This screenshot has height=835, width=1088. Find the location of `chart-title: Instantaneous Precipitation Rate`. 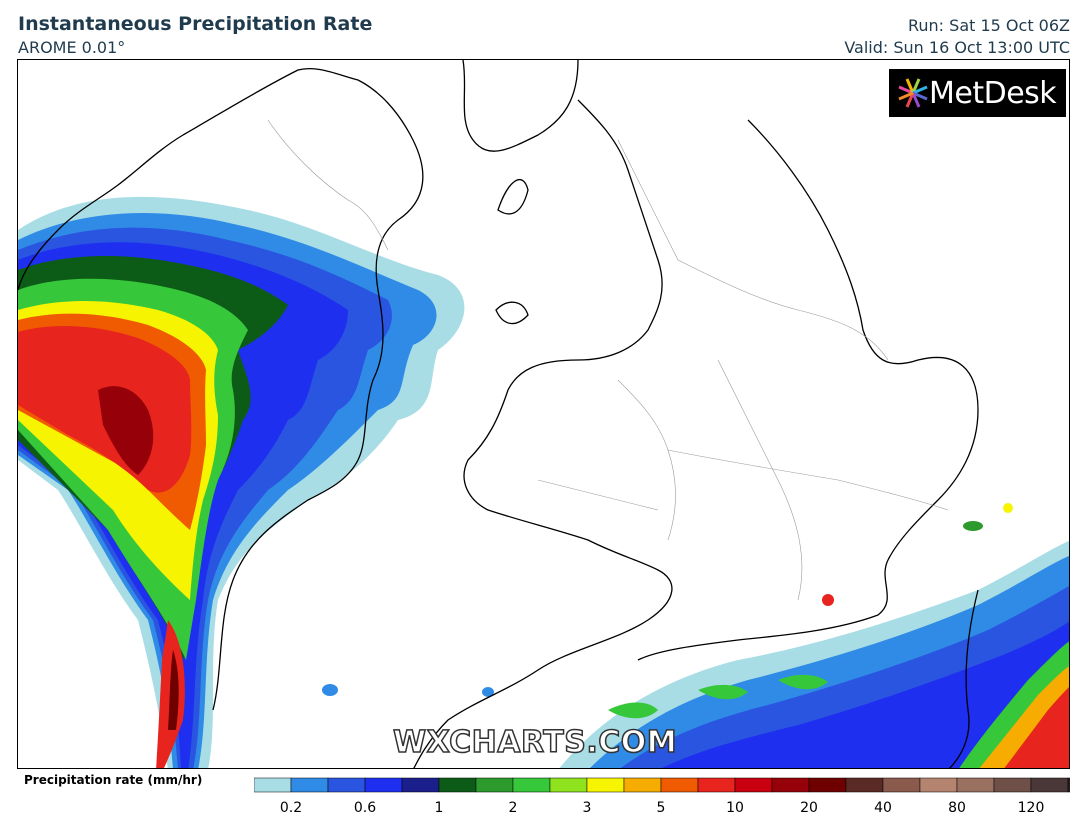

chart-title: Instantaneous Precipitation Rate is located at coordinates (195, 24).